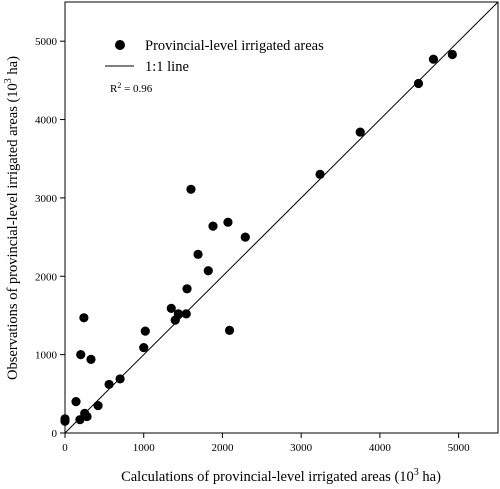  What do you see at coordinates (46, 277) in the screenshot?
I see `y-tick-label: 2000` at bounding box center [46, 277].